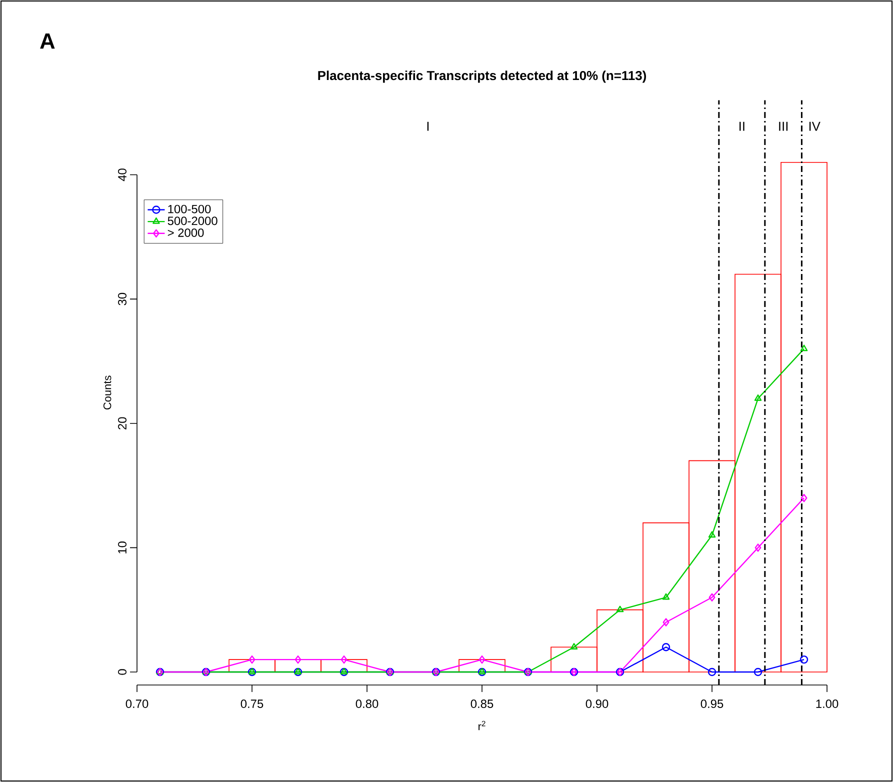 The image size is (893, 782). Describe the element at coordinates (107, 393) in the screenshot. I see `y-axis-title: Counts` at that location.